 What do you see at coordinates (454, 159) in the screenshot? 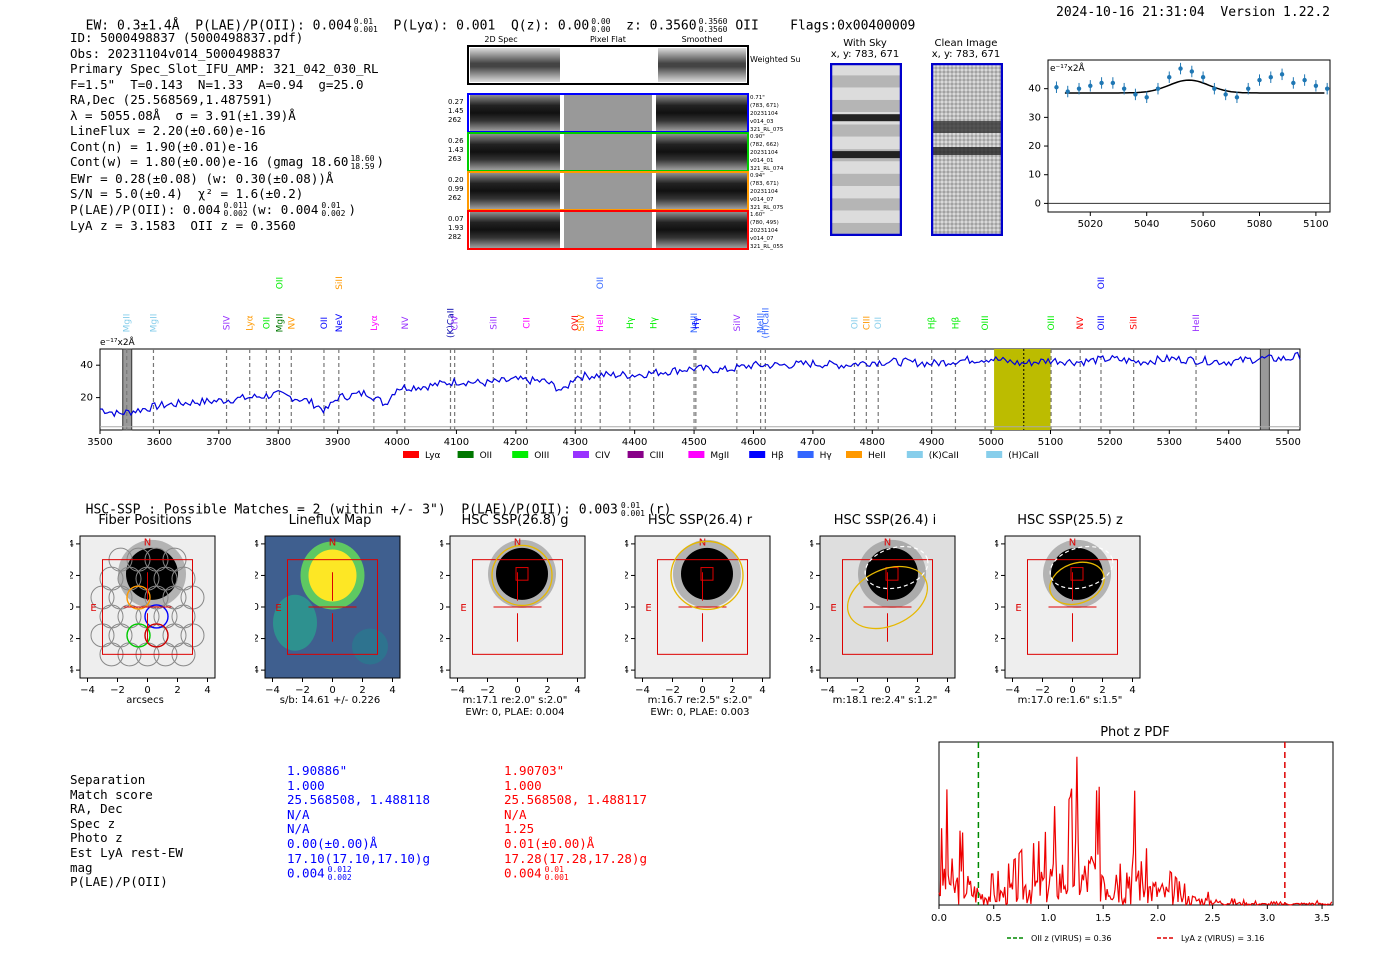
I see `cutout-row-left-text: 263` at bounding box center [454, 159].